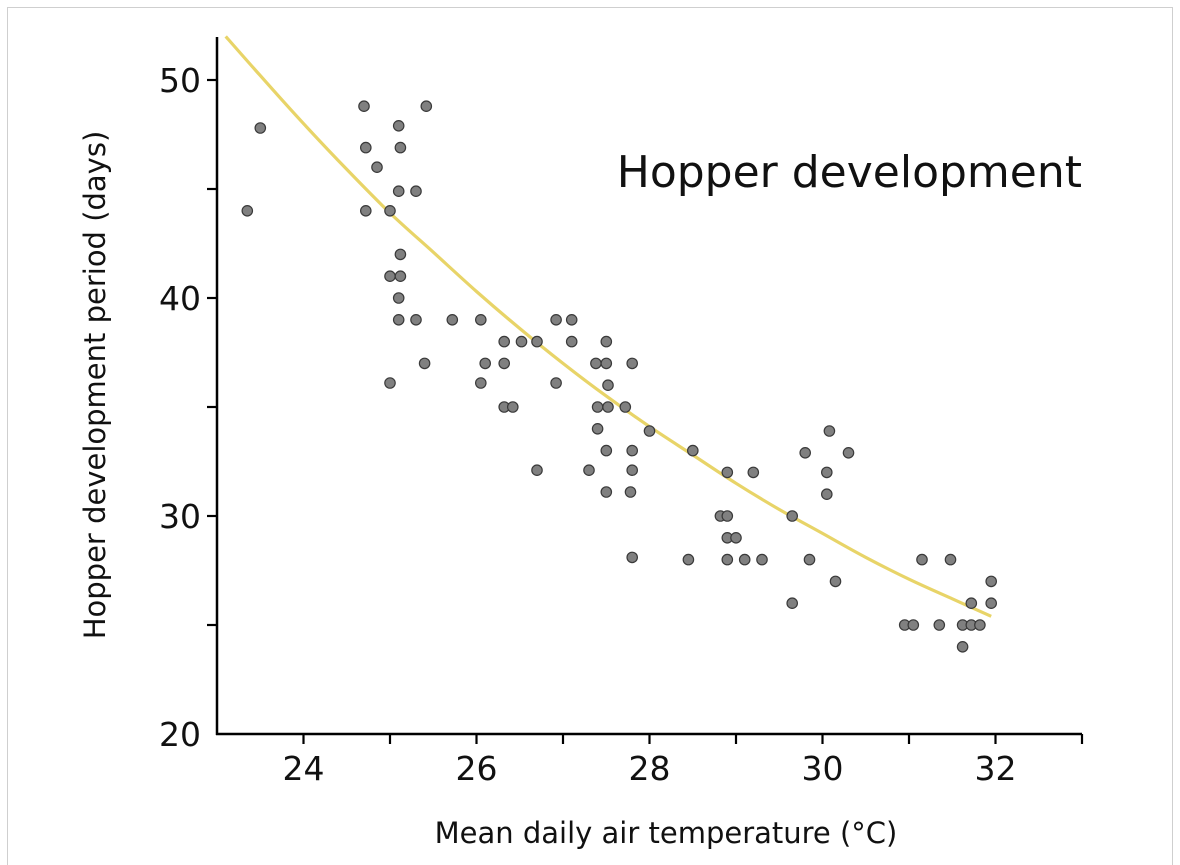 The width and height of the screenshot is (1180, 865). Describe the element at coordinates (180, 298) in the screenshot. I see `y-tick-label: 40` at that location.